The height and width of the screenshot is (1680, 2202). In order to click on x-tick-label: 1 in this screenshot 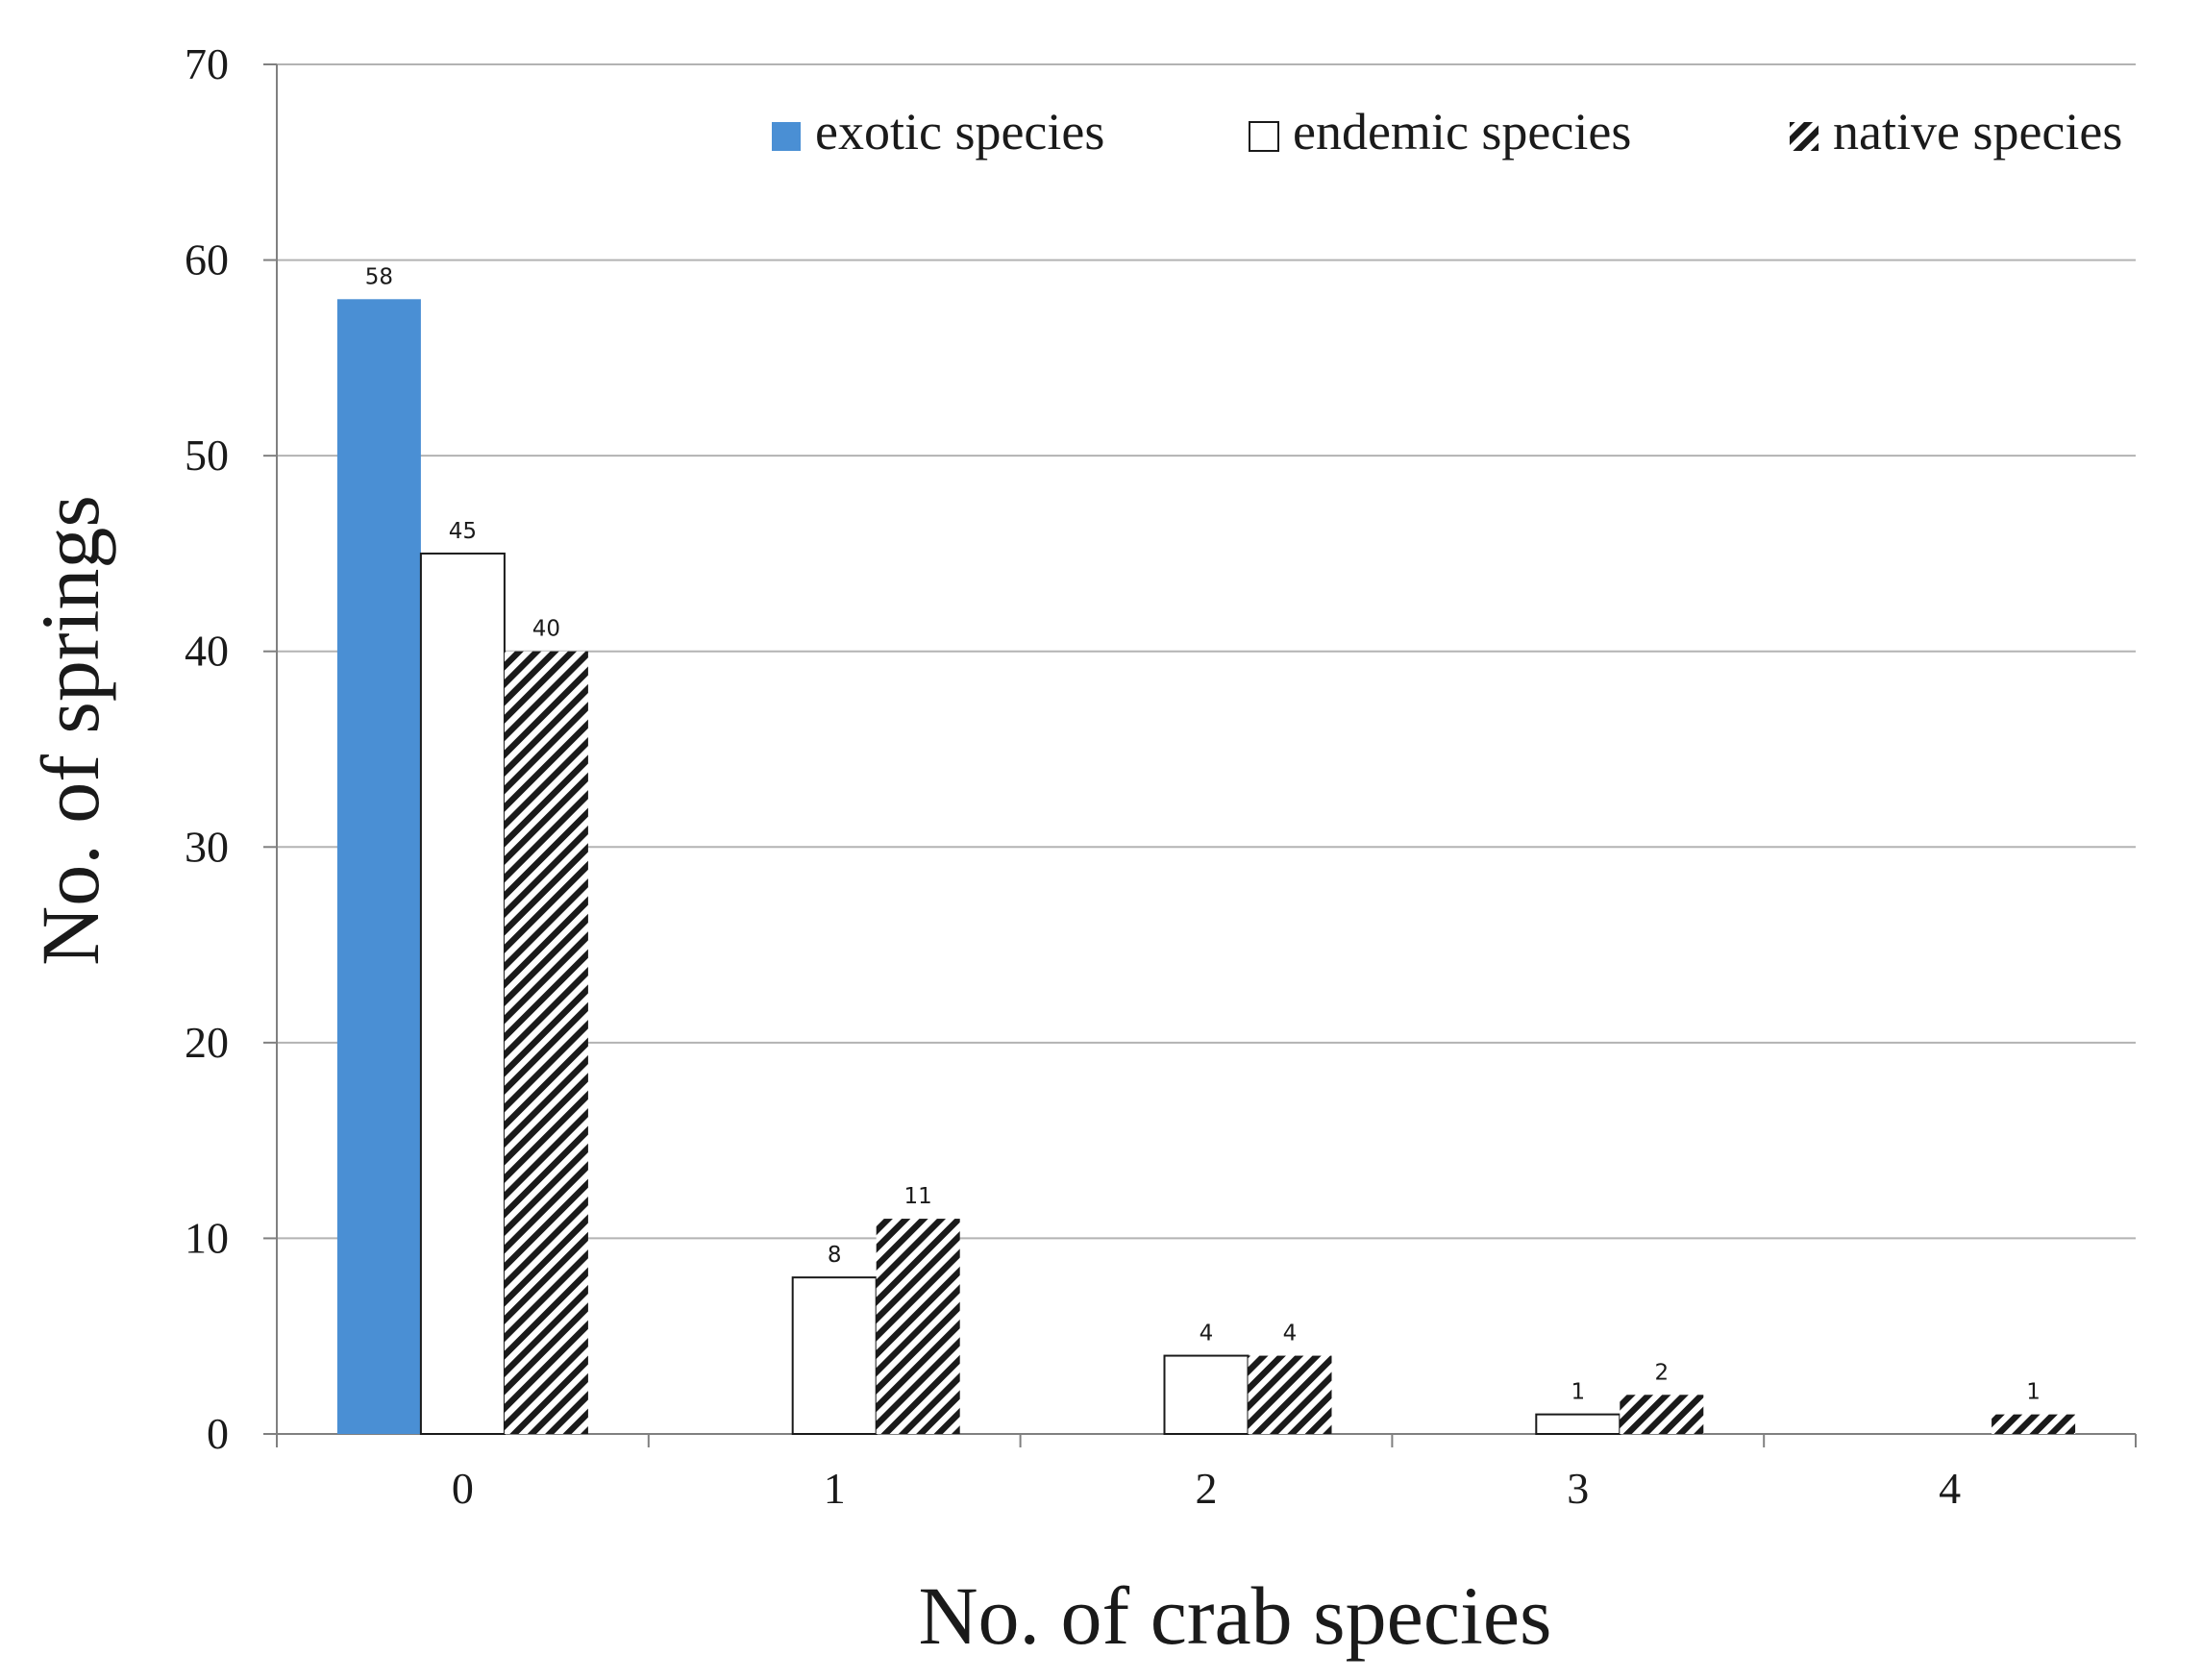, I will do `click(835, 1488)`.